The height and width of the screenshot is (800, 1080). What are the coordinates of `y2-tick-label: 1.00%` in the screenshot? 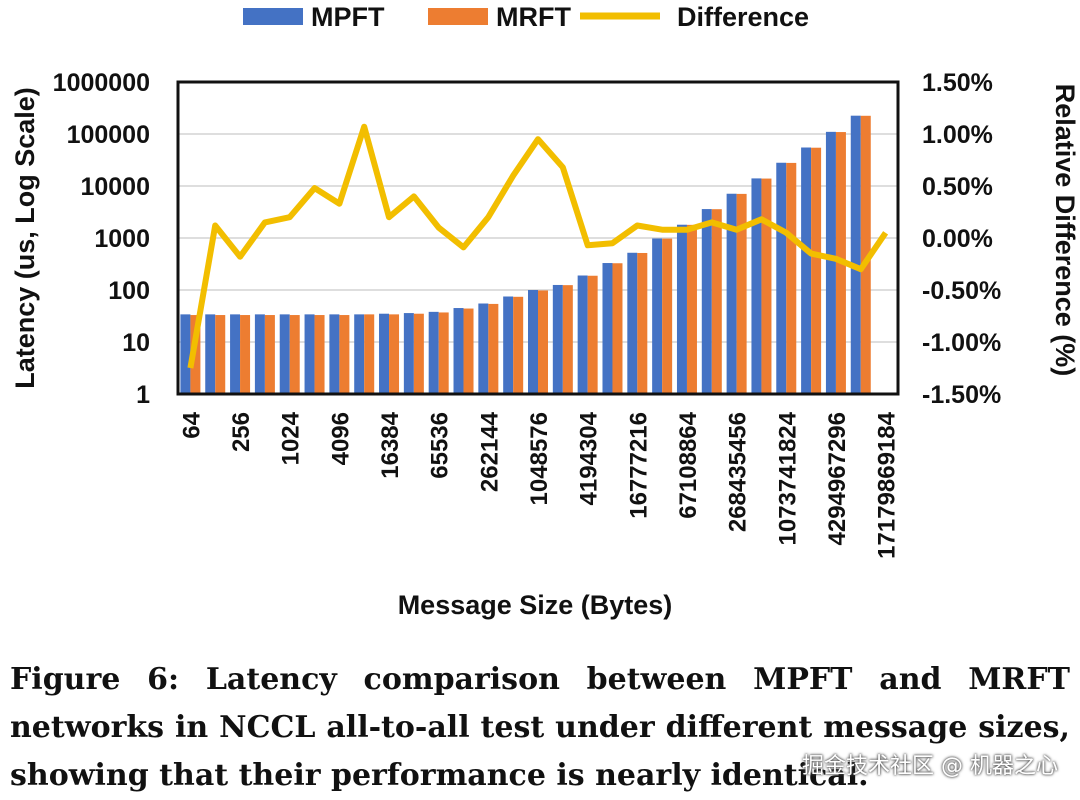 It's located at (957, 135).